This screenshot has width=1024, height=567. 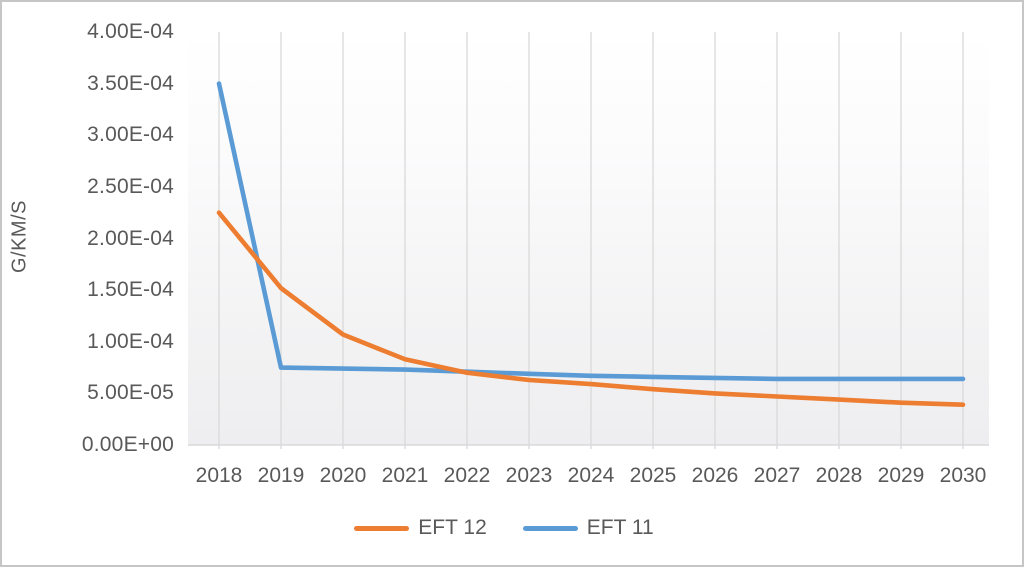 What do you see at coordinates (130, 135) in the screenshot?
I see `y-tick-label: 3.00E-04` at bounding box center [130, 135].